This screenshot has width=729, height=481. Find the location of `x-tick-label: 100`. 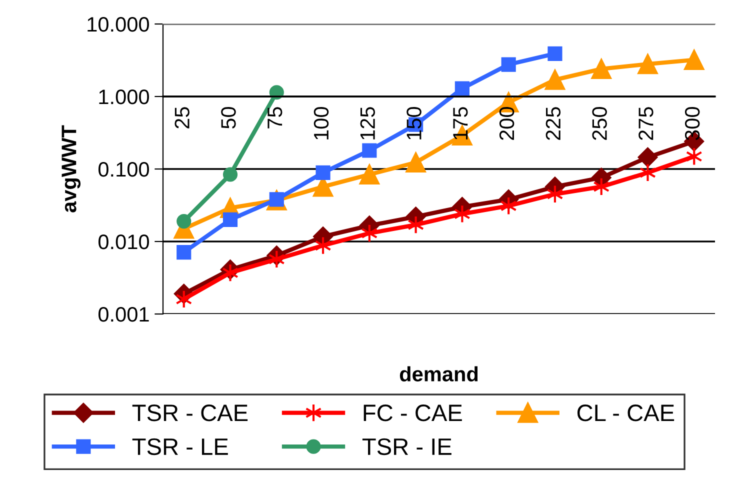

x-tick-label: 100 is located at coordinates (321, 123).